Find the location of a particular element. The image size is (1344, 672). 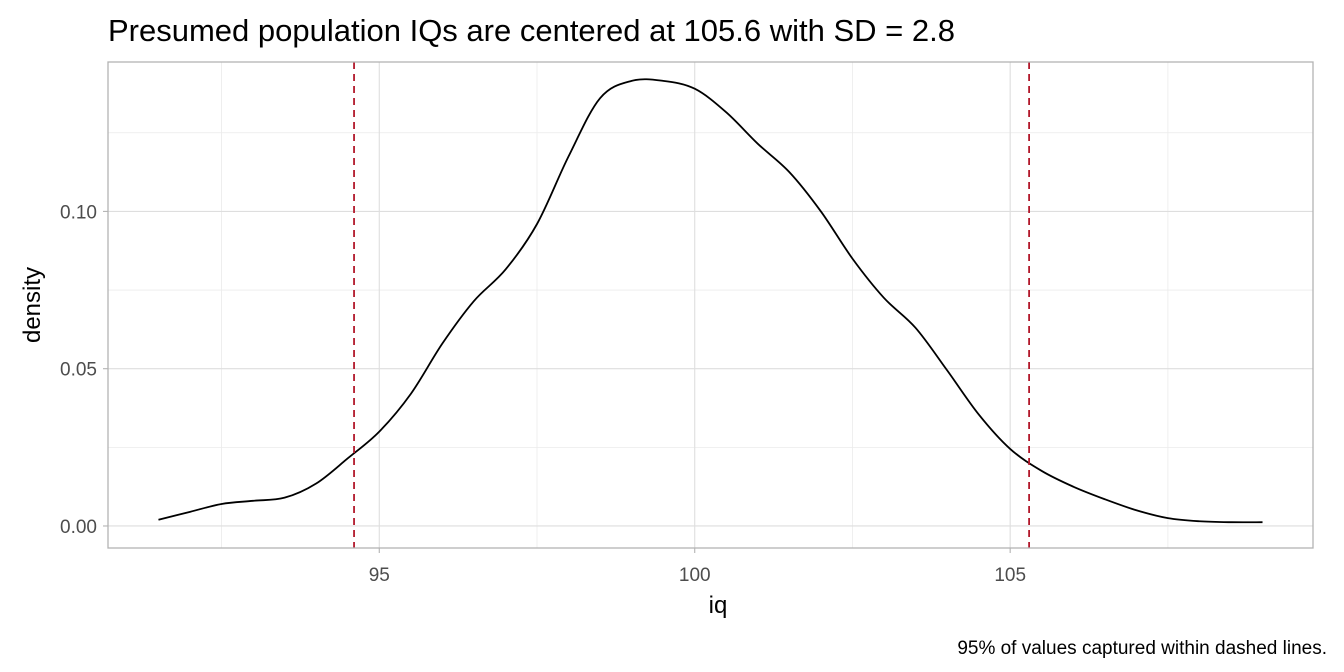

y-tick-label: 0.10 is located at coordinates (78, 212).